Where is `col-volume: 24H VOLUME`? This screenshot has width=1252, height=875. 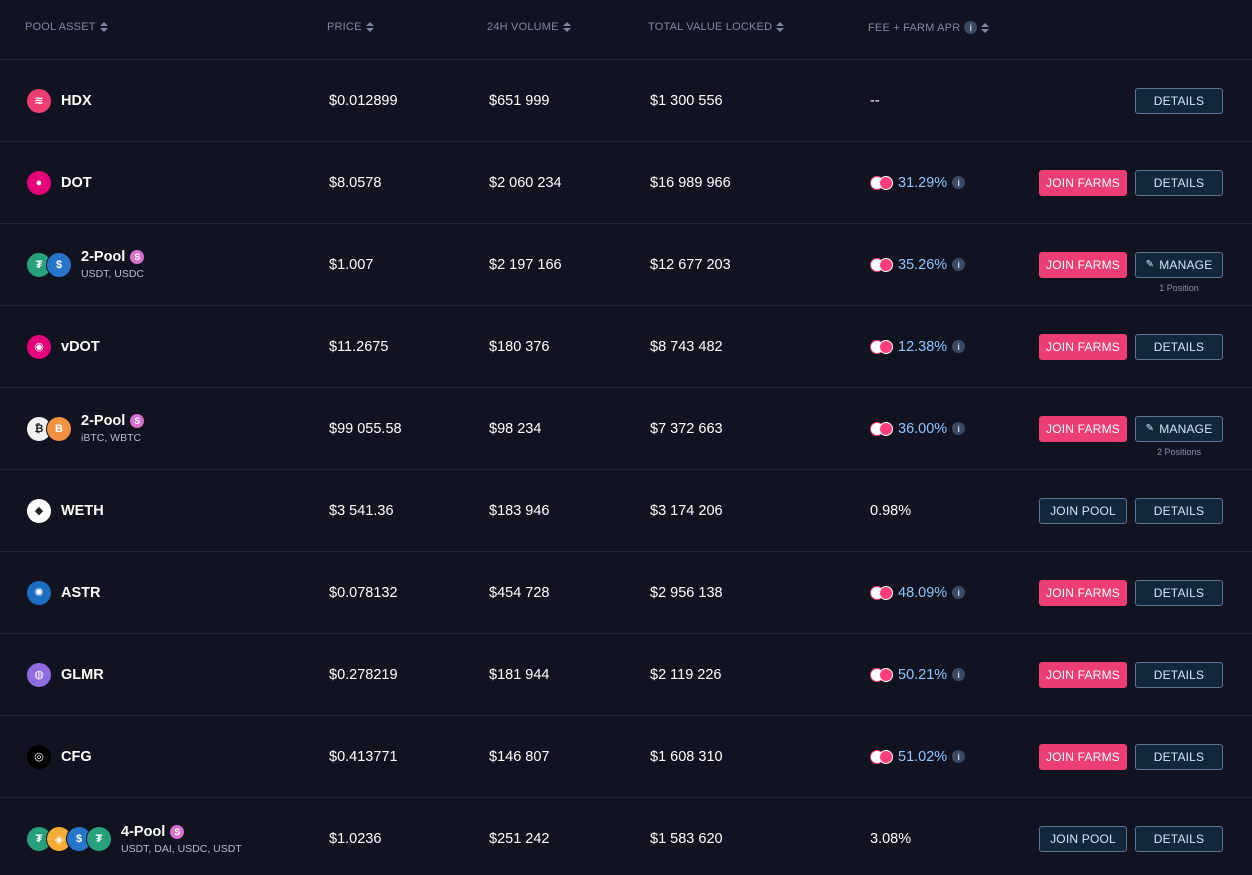 col-volume: 24H VOLUME is located at coordinates (529, 27).